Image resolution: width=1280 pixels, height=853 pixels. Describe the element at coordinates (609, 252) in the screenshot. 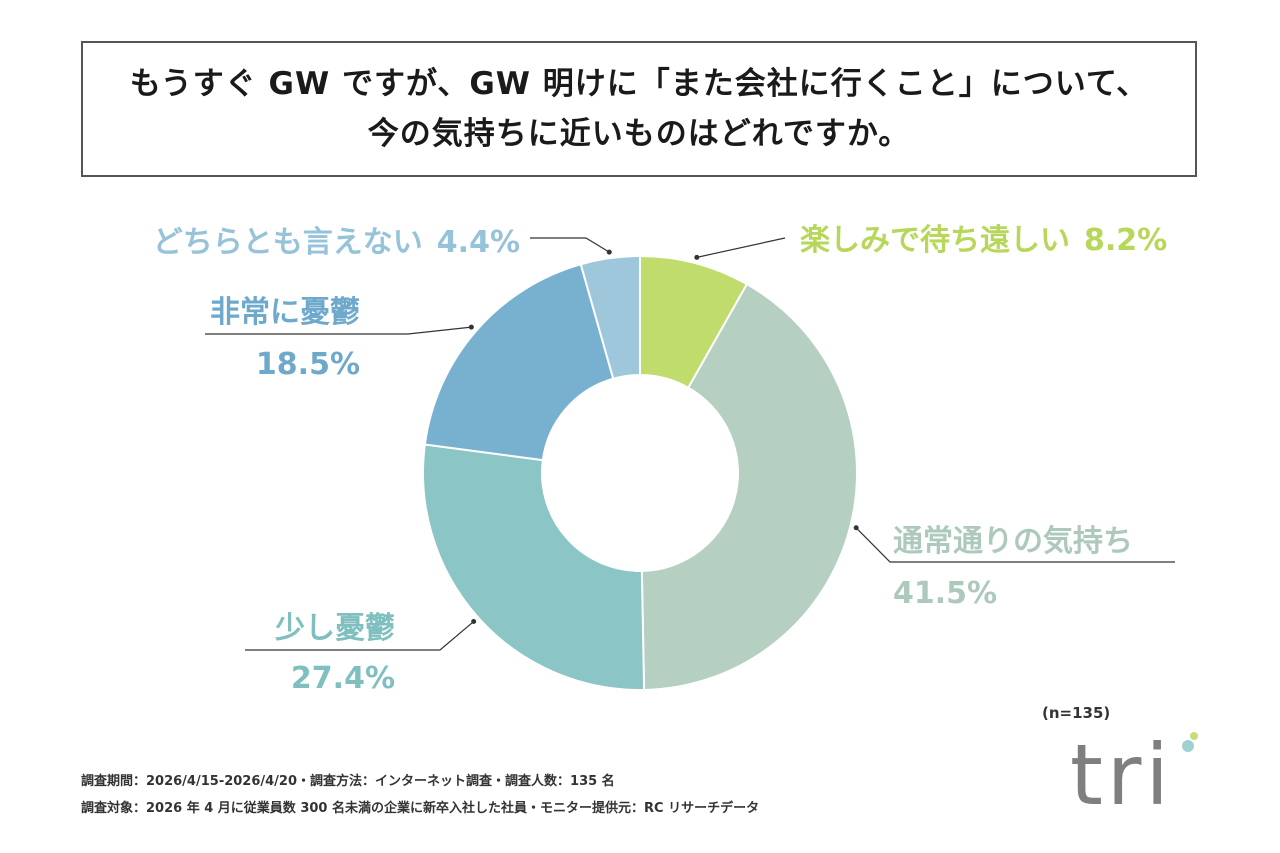

I see `leader-dot-dochira` at that location.